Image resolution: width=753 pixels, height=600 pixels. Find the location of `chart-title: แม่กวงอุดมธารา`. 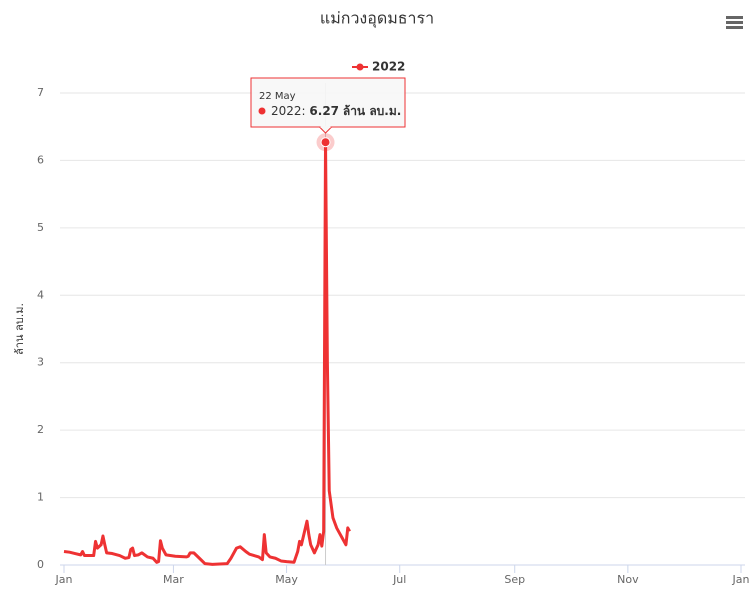

chart-title: แม่กวงอุดมธารา is located at coordinates (377, 19).